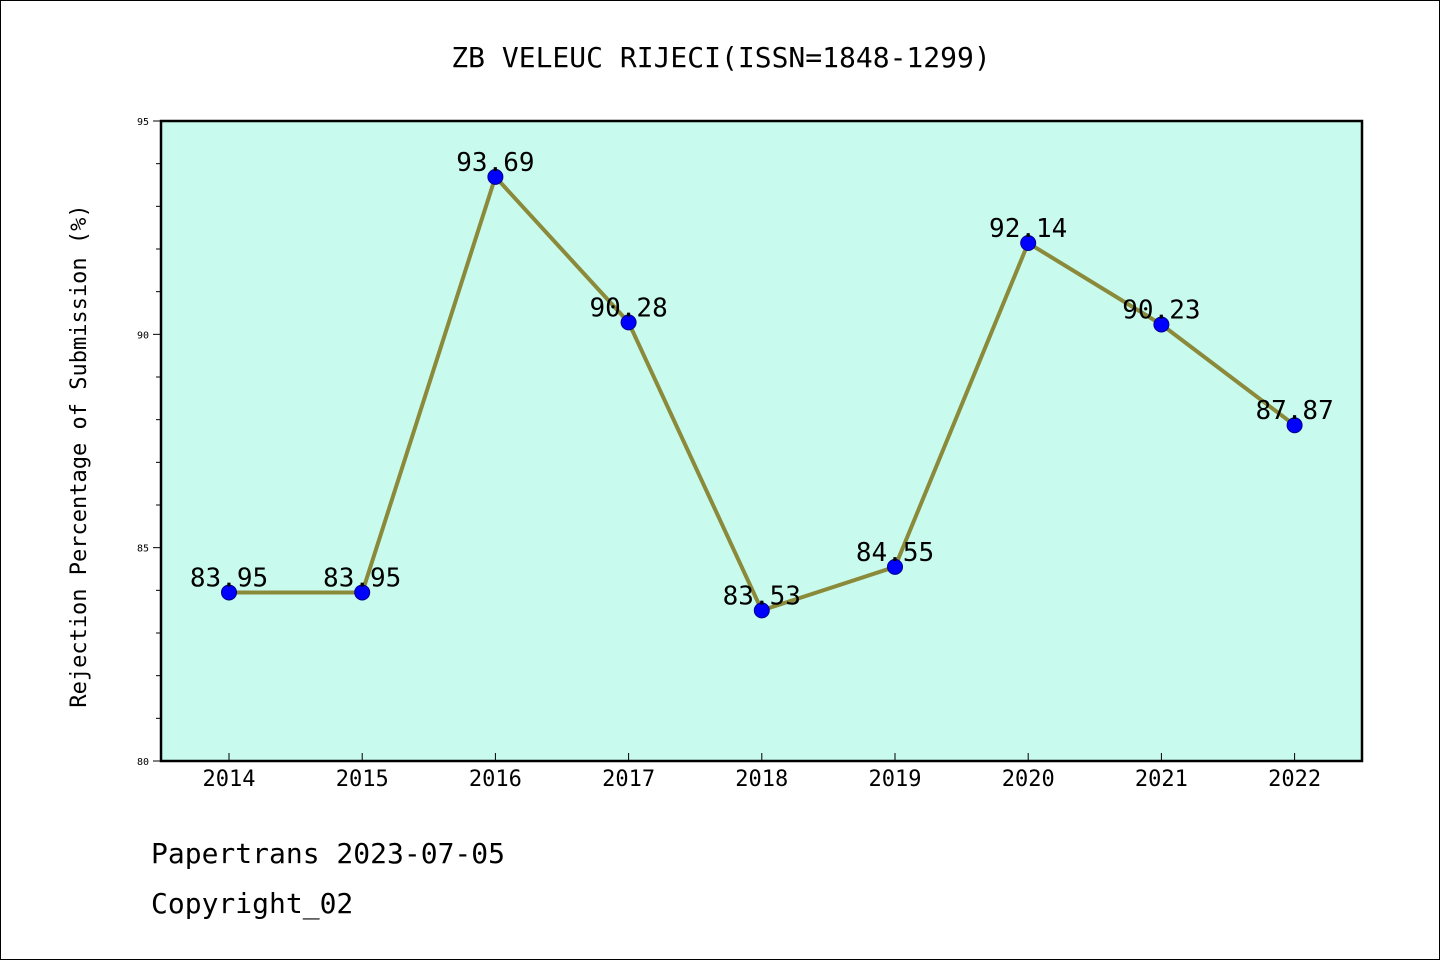 This screenshot has height=960, width=1440. Describe the element at coordinates (79, 455) in the screenshot. I see `y-axis-label: Rejection Percentage of Submission (%)` at that location.